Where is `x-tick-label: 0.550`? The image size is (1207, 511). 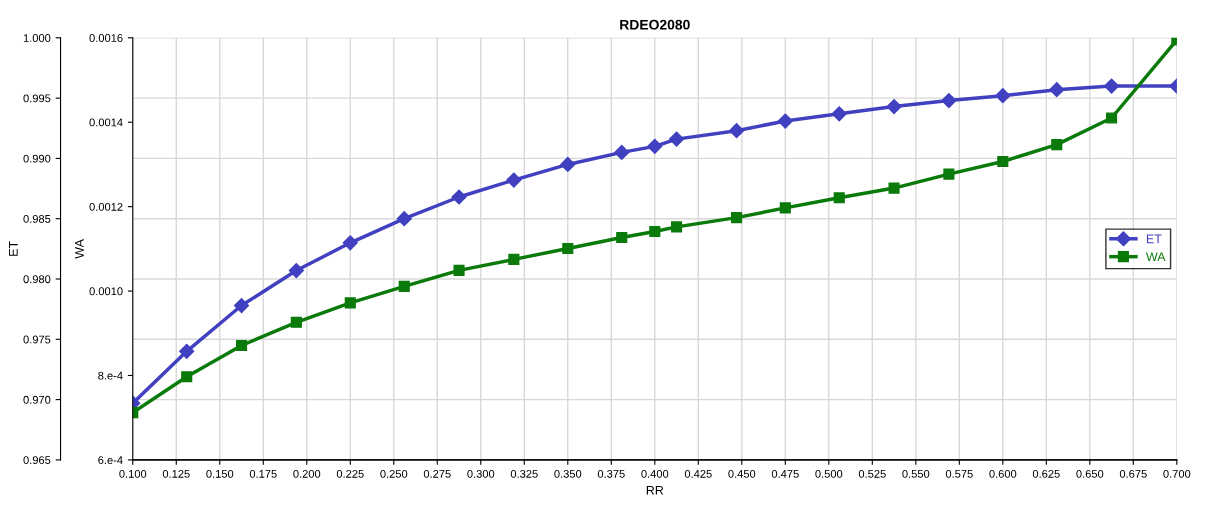 x-tick-label: 0.550 is located at coordinates (916, 473).